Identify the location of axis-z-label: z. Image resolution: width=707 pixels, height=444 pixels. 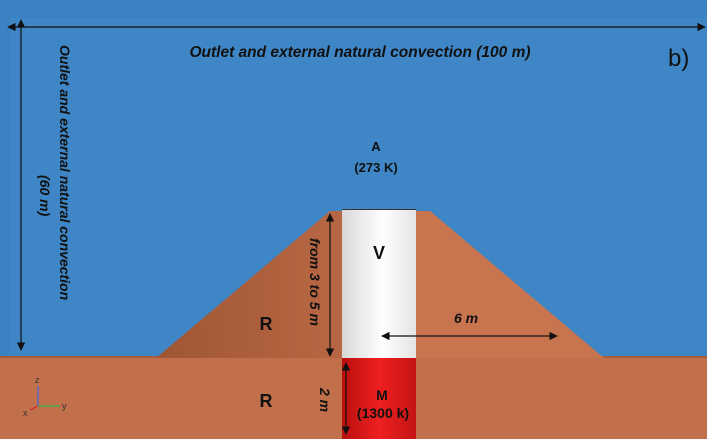
(37, 380).